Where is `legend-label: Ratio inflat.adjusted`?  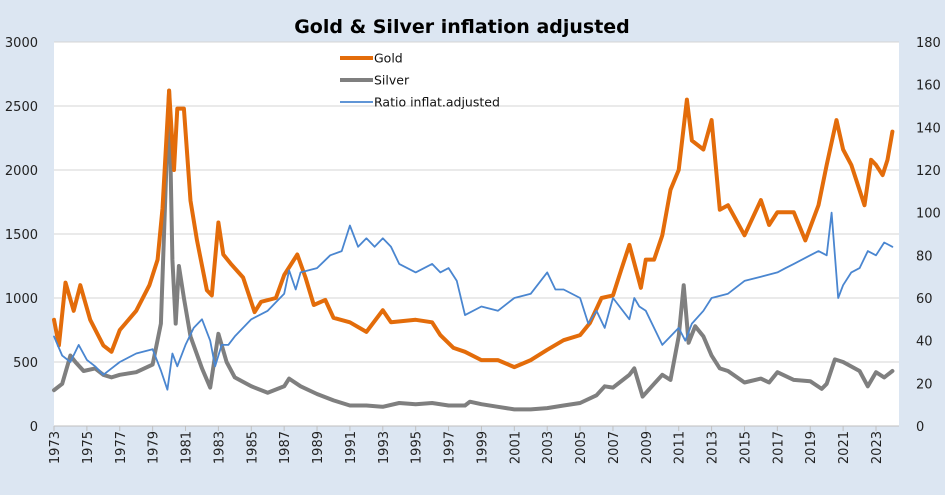
legend-label: Ratio inflat.adjusted is located at coordinates (437, 102).